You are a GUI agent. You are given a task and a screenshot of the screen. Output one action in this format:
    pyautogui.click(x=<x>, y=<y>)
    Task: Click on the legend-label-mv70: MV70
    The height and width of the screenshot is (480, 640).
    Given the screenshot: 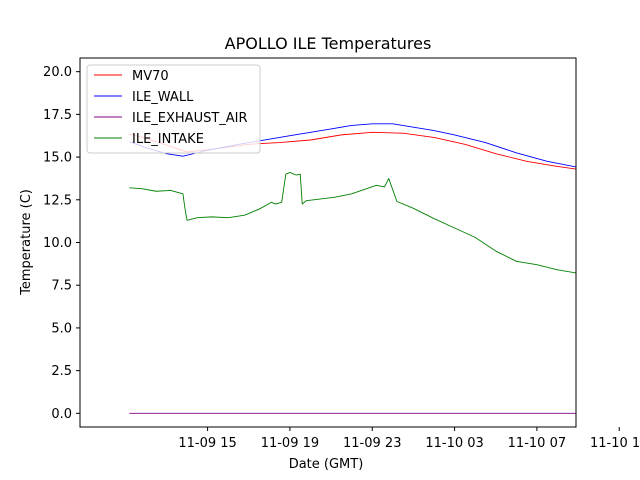 What is the action you would take?
    pyautogui.click(x=150, y=76)
    